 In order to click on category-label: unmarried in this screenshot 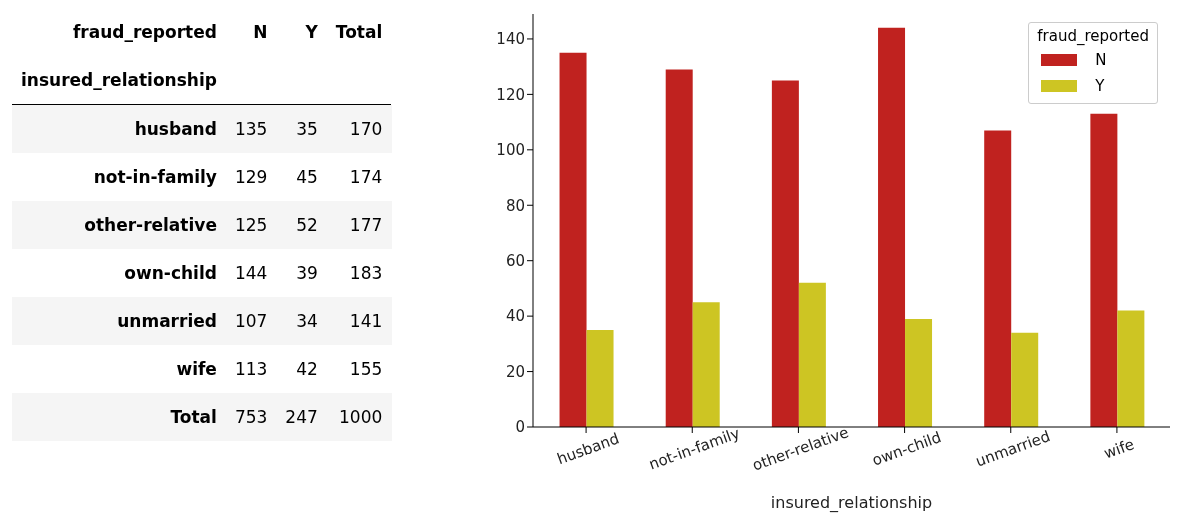, I will do `click(167, 321)`.